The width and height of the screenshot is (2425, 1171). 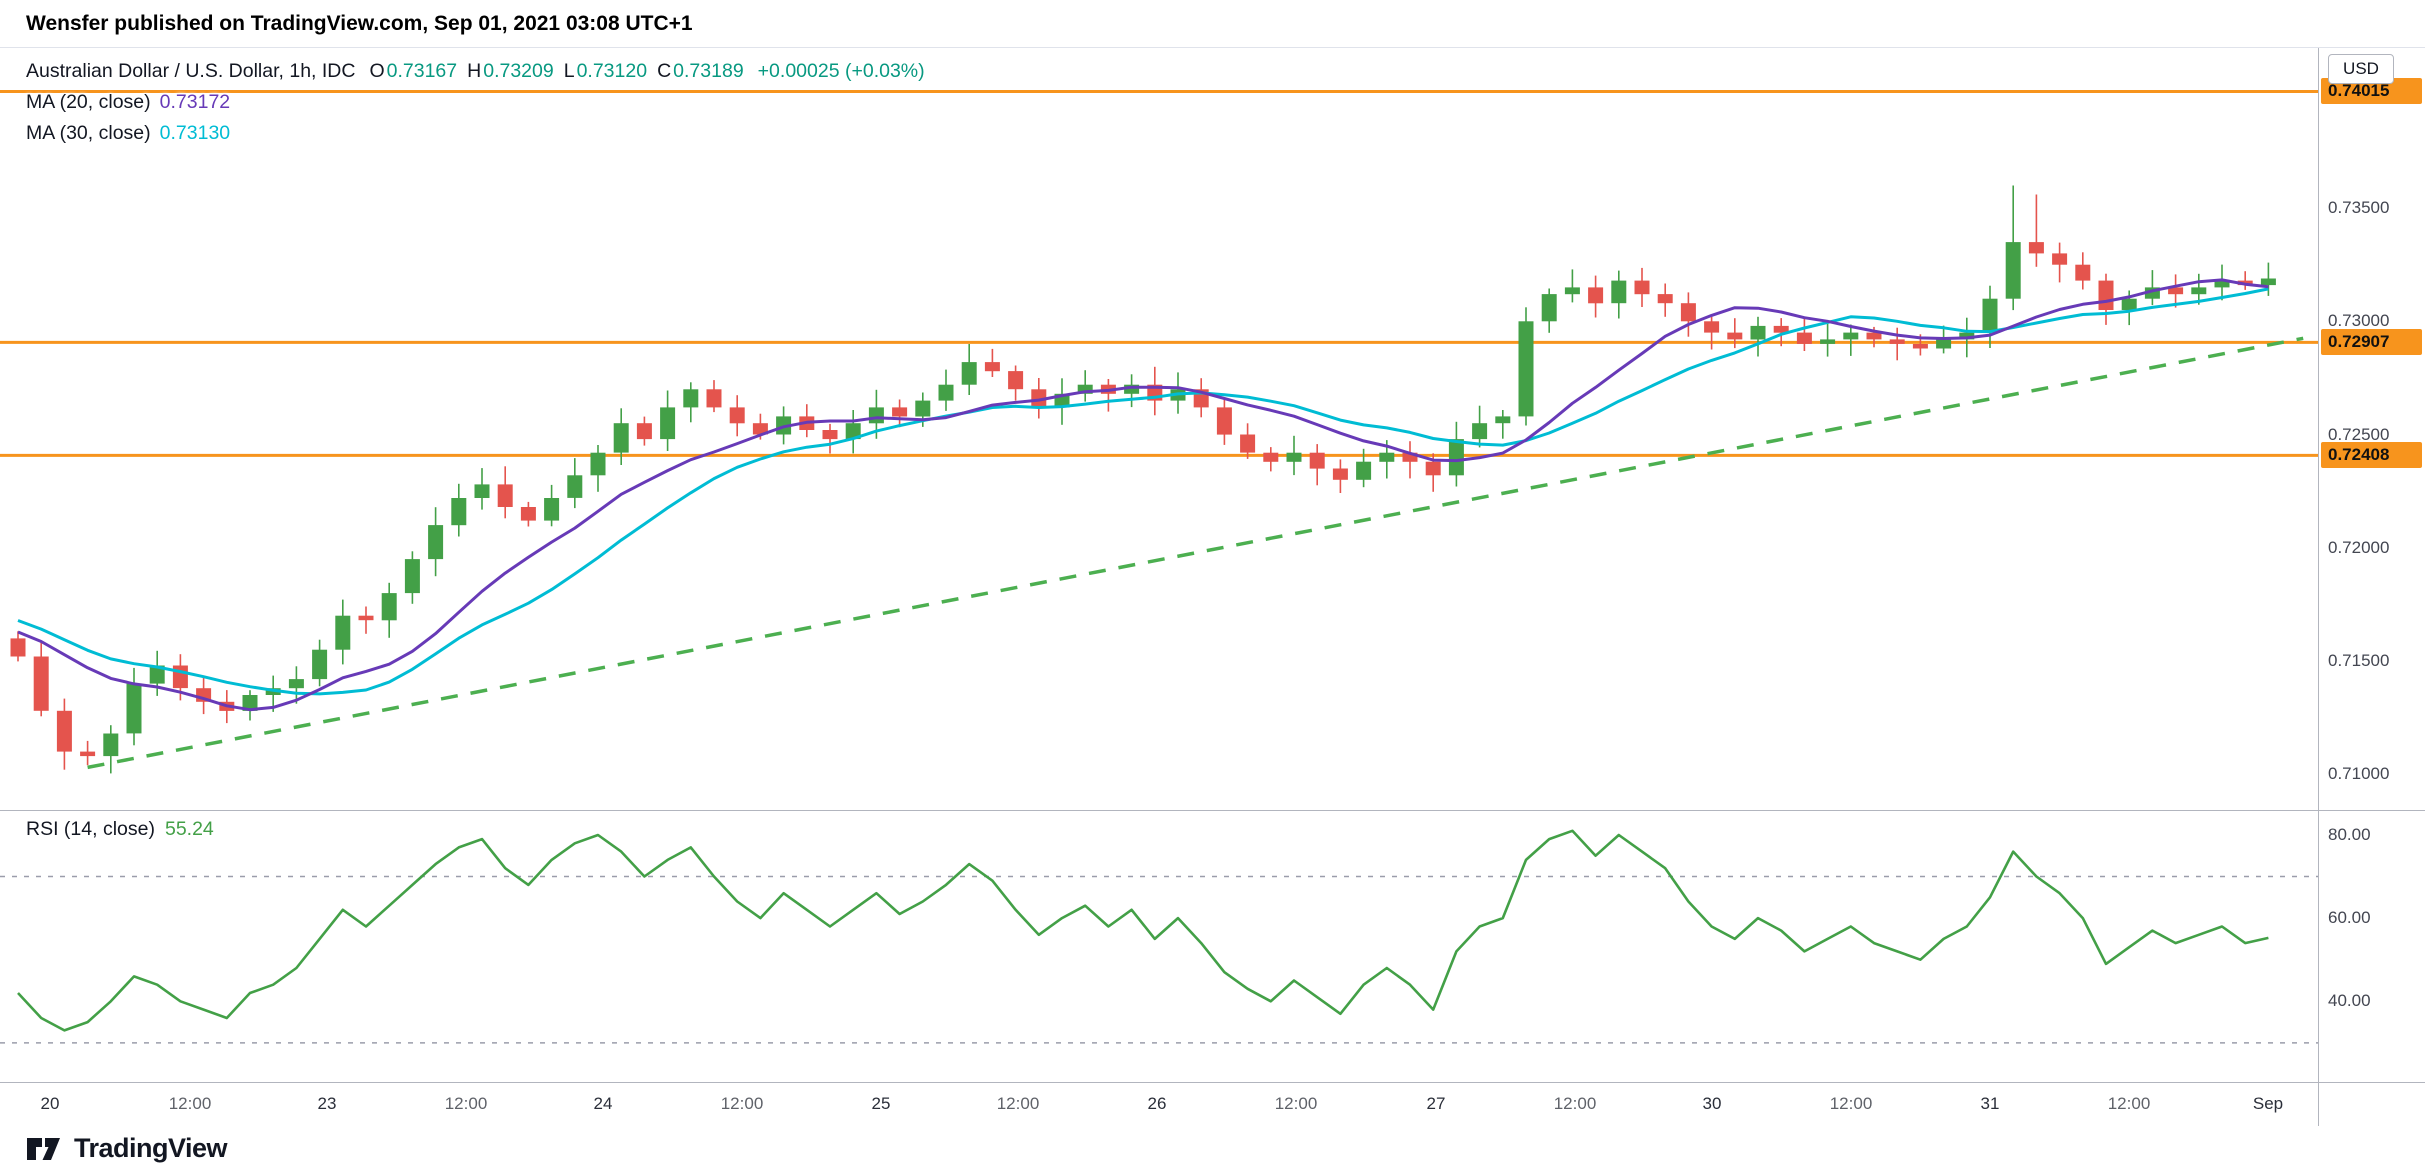 What do you see at coordinates (1212, 1082) in the screenshot?
I see `time-axis-separator` at bounding box center [1212, 1082].